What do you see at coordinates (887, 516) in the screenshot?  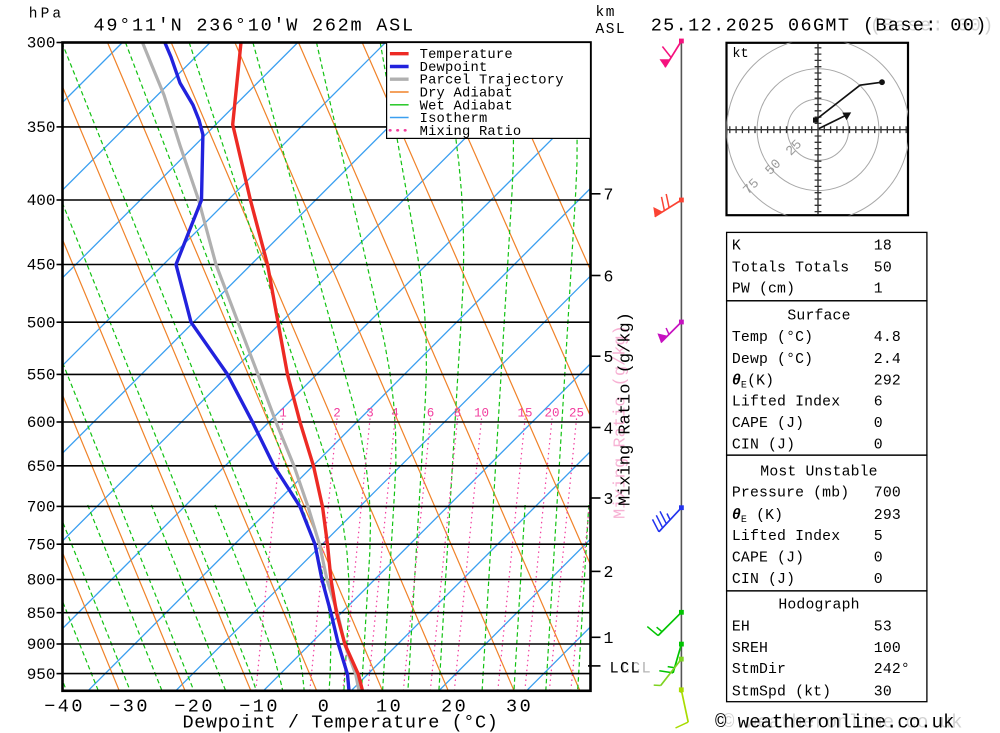 I see `svg-text: 293` at bounding box center [887, 516].